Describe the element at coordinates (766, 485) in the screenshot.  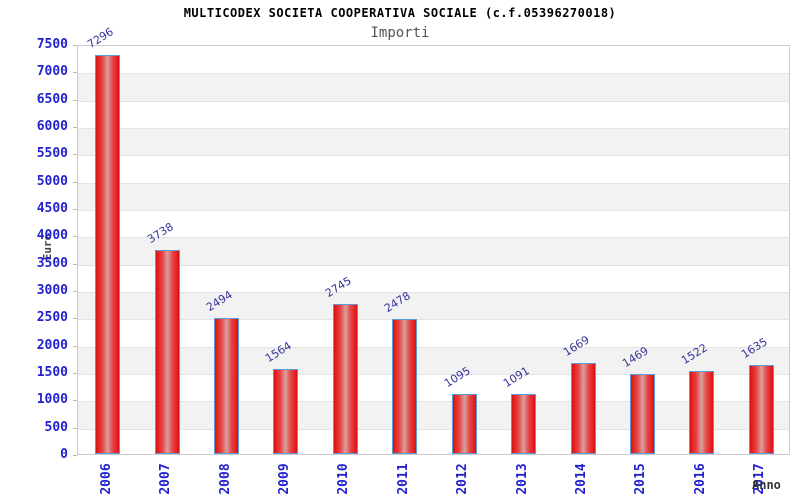
I see `x-axis-title: Anno` at that location.